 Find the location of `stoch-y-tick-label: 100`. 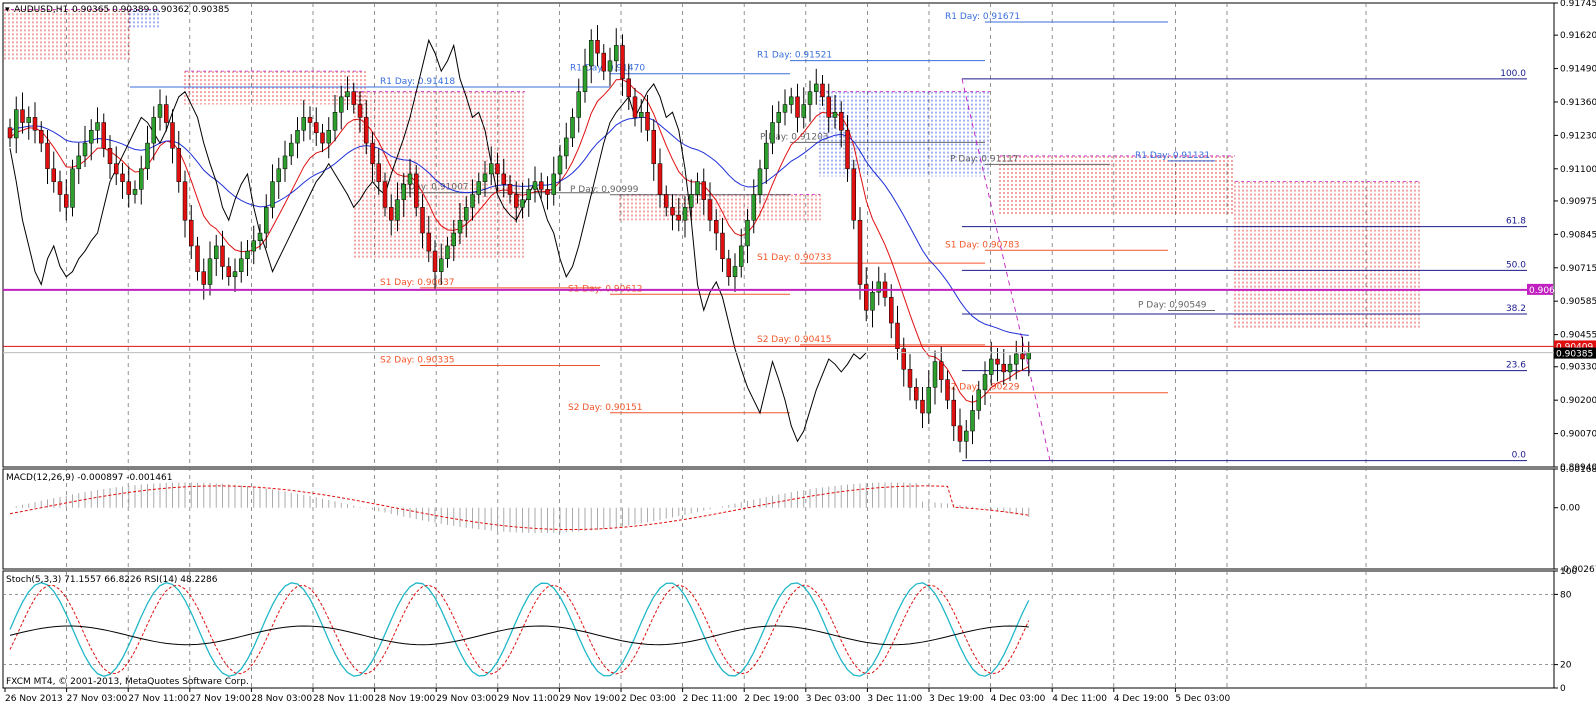

stoch-y-tick-label: 100 is located at coordinates (1568, 572).